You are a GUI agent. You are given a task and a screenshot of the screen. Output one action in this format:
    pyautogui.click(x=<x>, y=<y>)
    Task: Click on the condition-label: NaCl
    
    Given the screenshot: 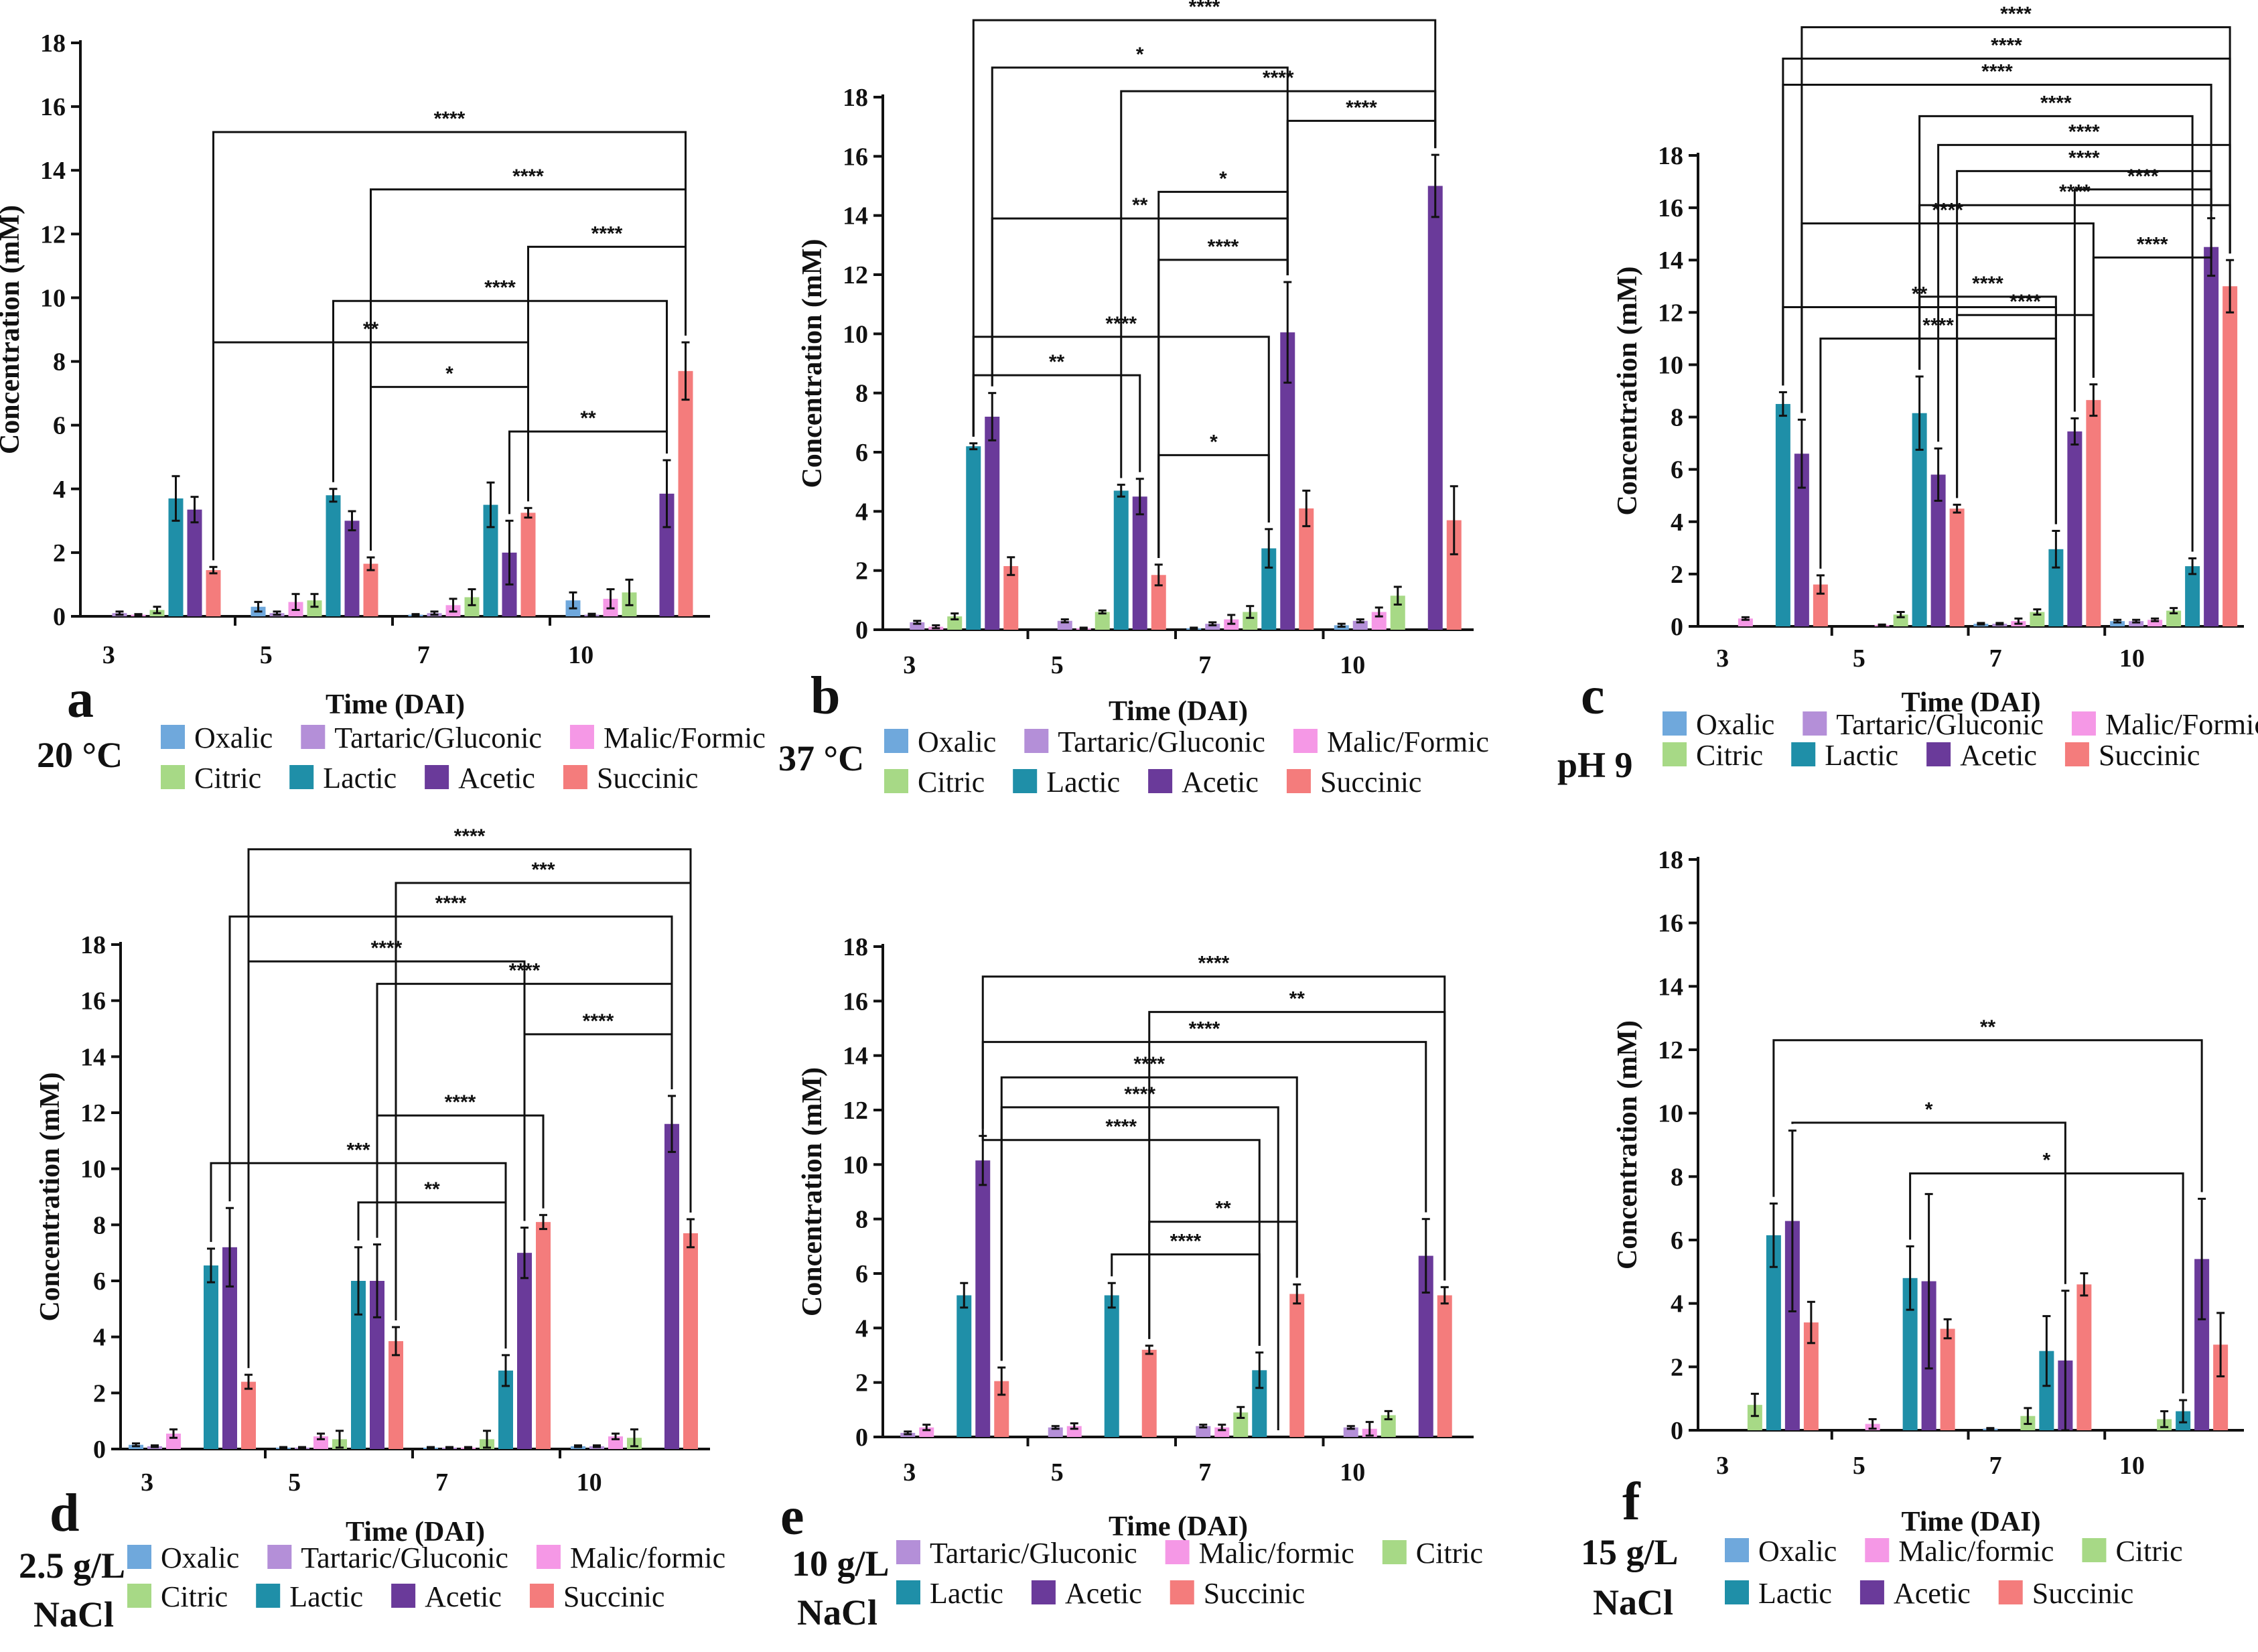 What is the action you would take?
    pyautogui.click(x=837, y=1612)
    